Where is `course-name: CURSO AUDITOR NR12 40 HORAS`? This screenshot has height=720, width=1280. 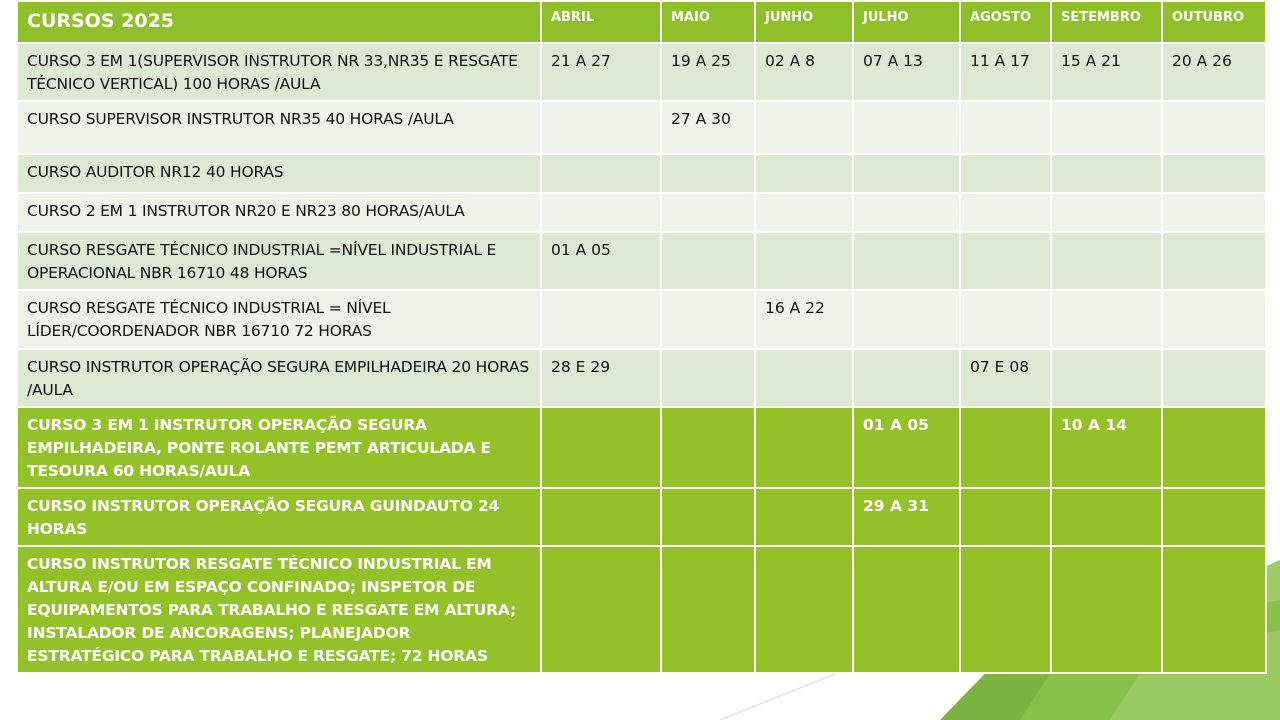
course-name: CURSO AUDITOR NR12 40 HORAS is located at coordinates (279, 173).